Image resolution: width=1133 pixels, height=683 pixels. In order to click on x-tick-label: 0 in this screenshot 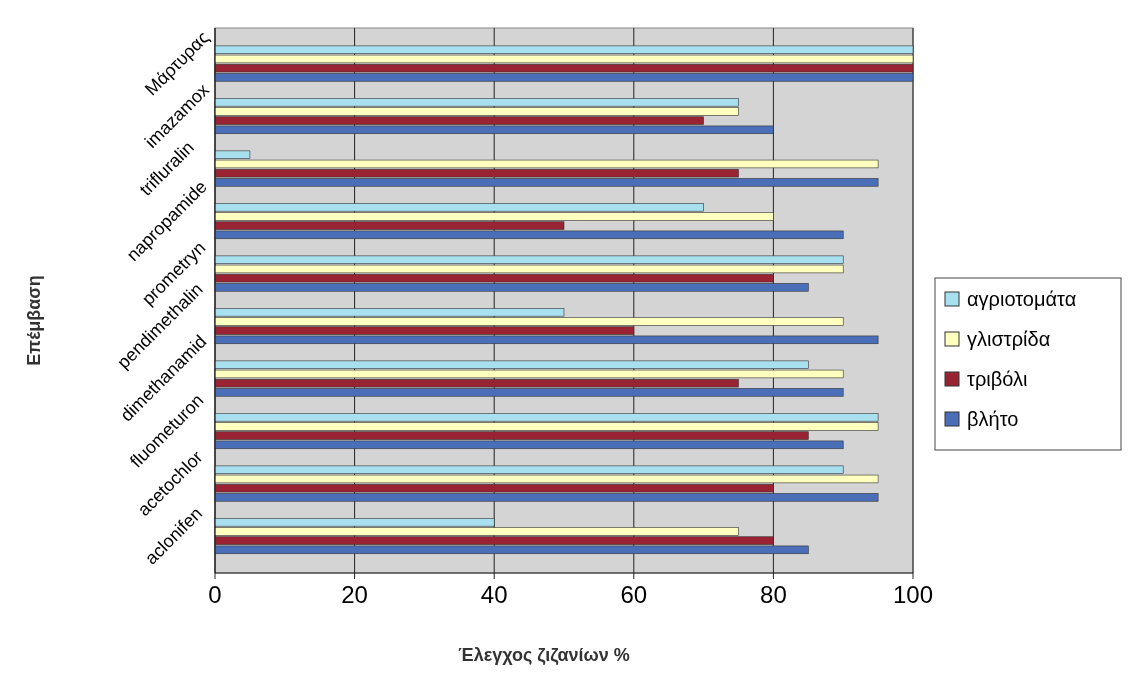, I will do `click(215, 594)`.